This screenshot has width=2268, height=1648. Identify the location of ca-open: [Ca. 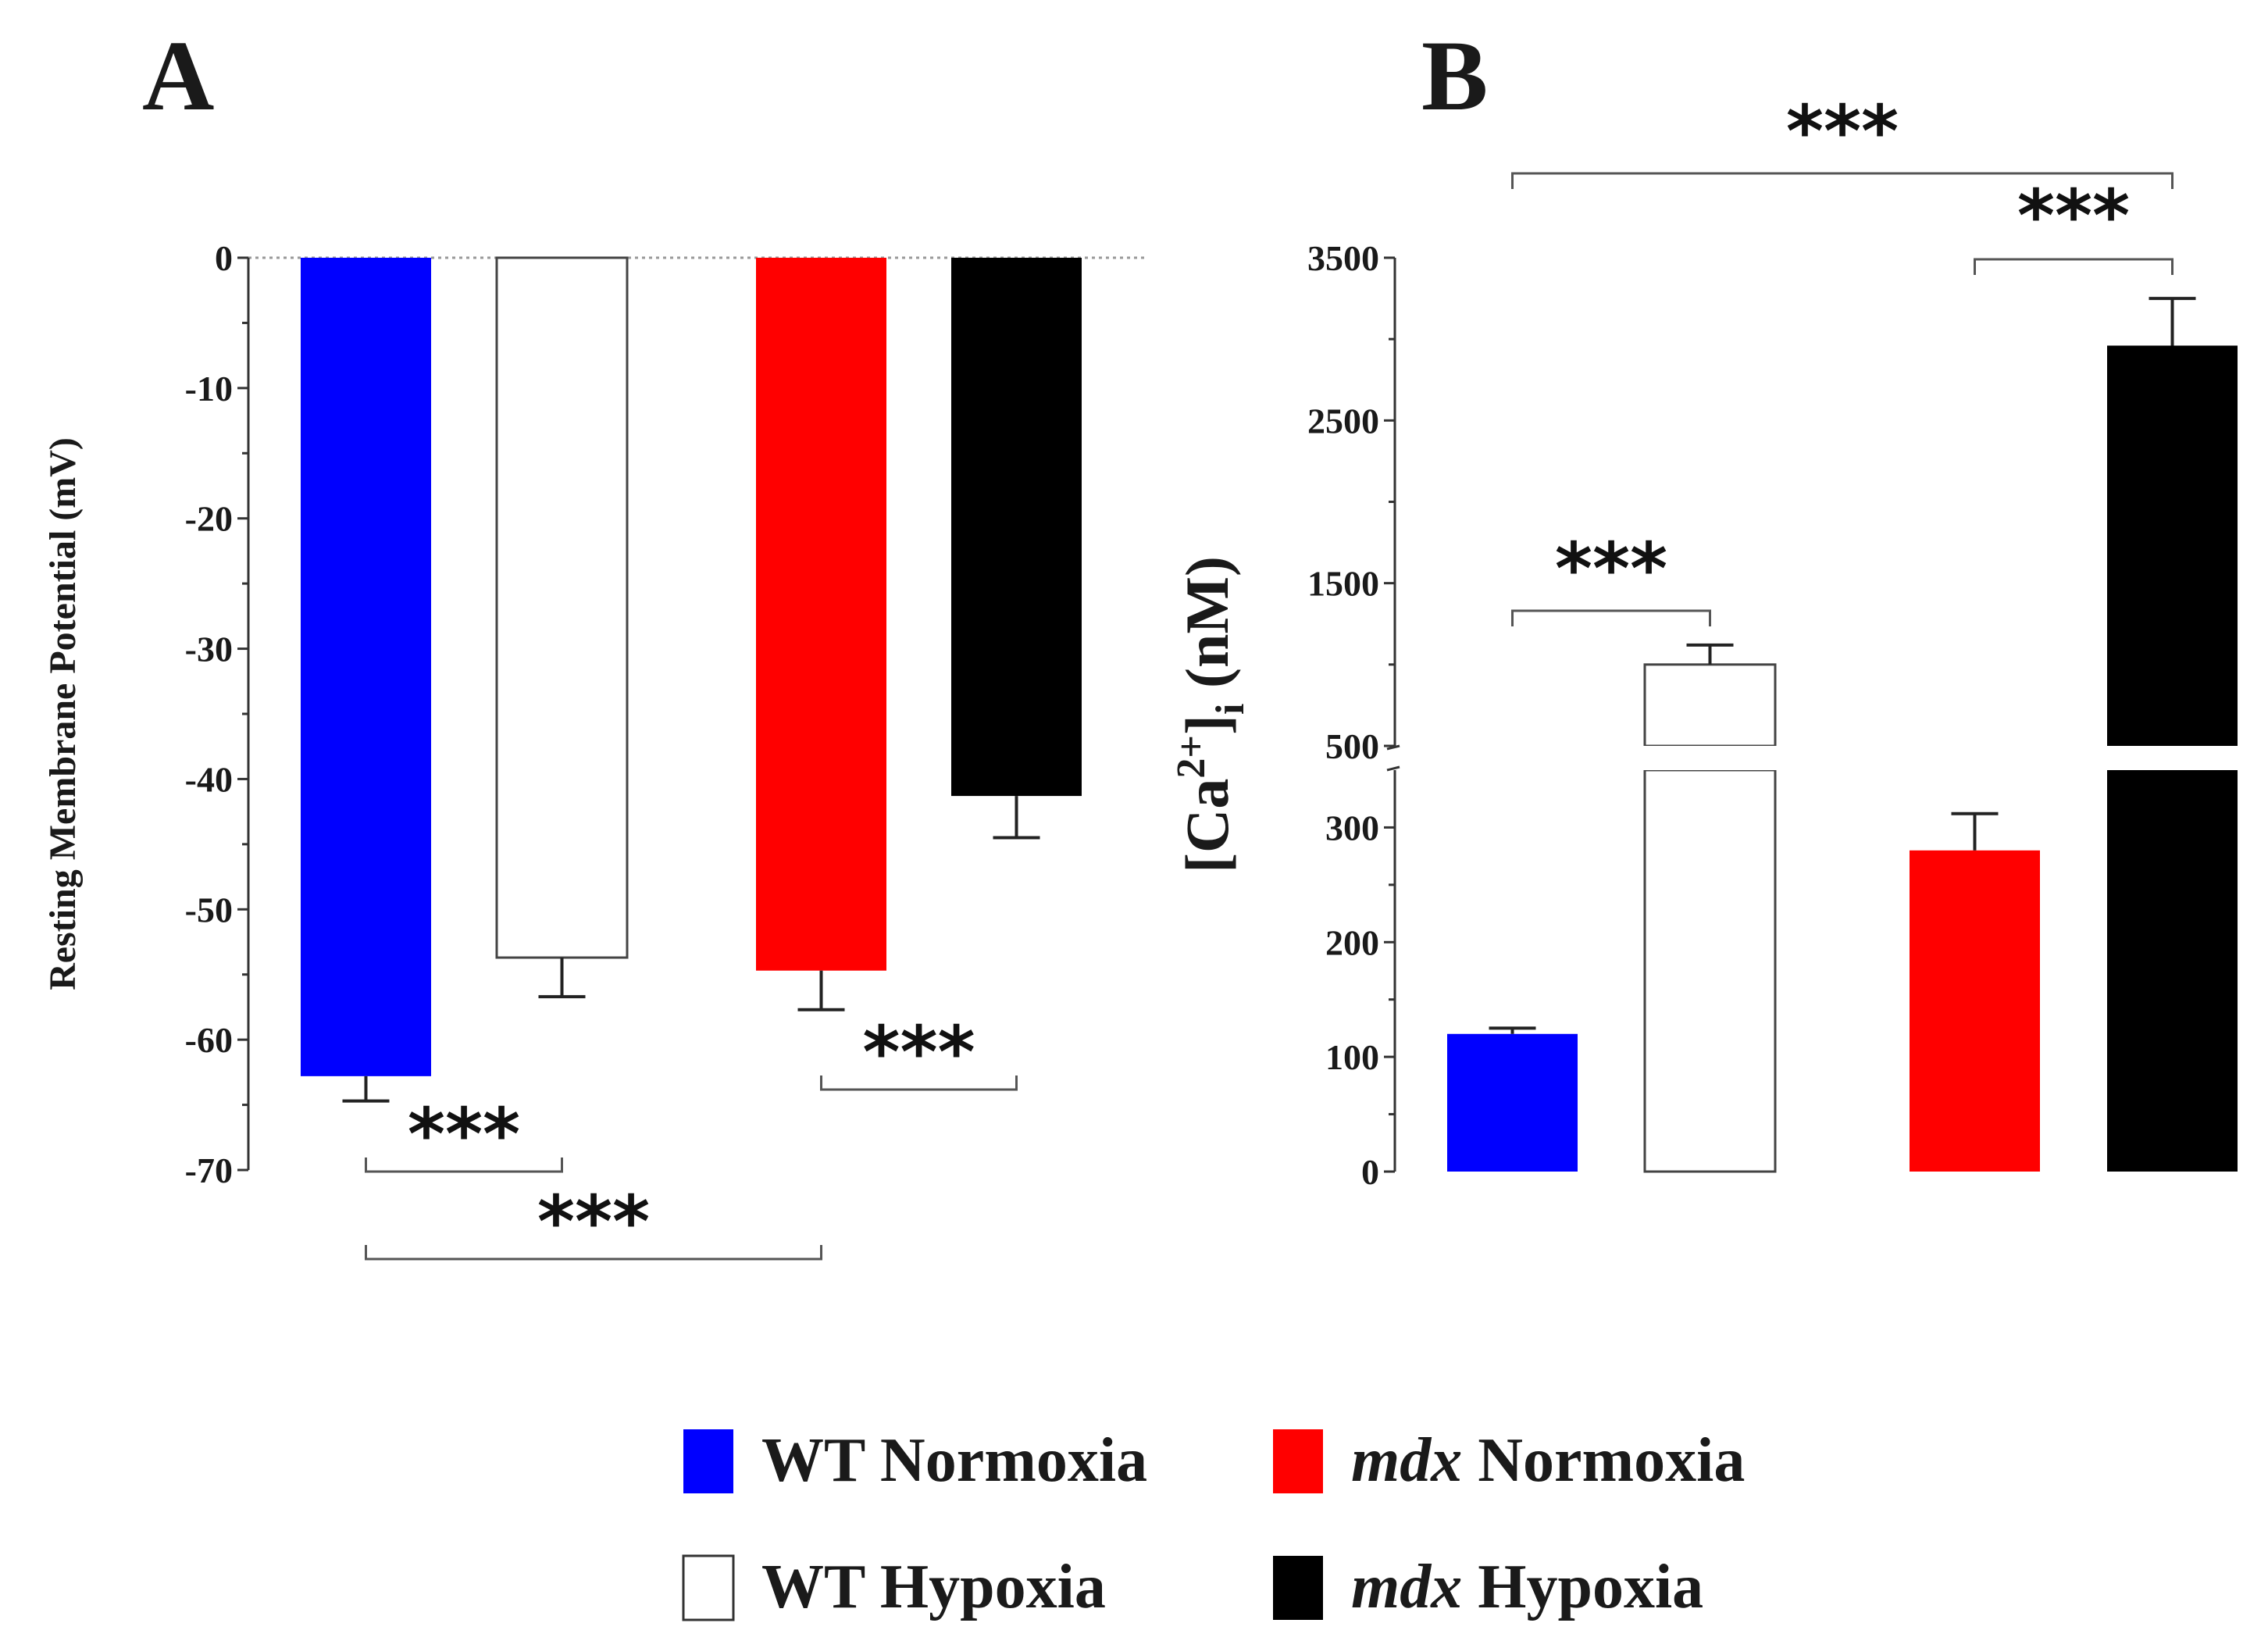
(1207, 826).